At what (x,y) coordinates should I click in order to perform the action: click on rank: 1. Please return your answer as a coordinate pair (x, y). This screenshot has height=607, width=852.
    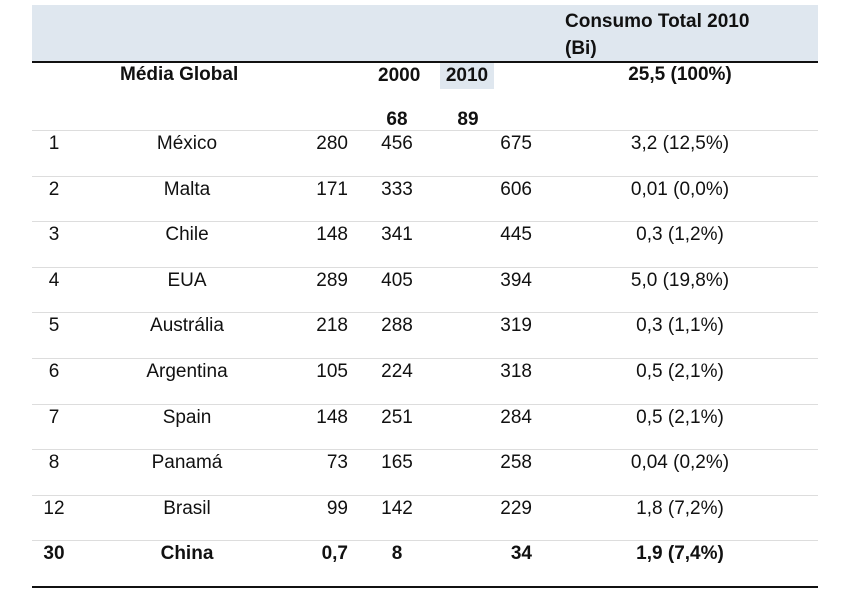
    Looking at the image, I should click on (54, 143).